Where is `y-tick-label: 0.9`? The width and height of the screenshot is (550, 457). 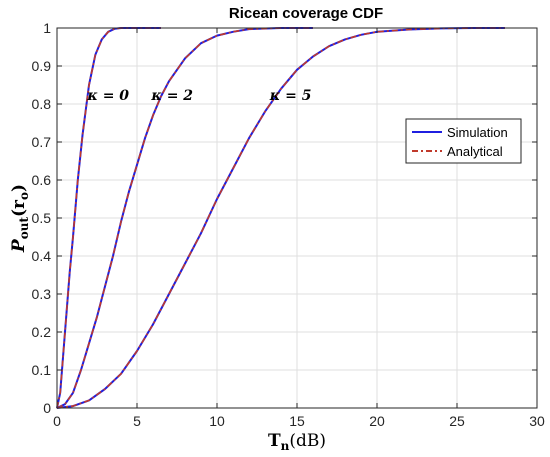 y-tick-label: 0.9 is located at coordinates (42, 66).